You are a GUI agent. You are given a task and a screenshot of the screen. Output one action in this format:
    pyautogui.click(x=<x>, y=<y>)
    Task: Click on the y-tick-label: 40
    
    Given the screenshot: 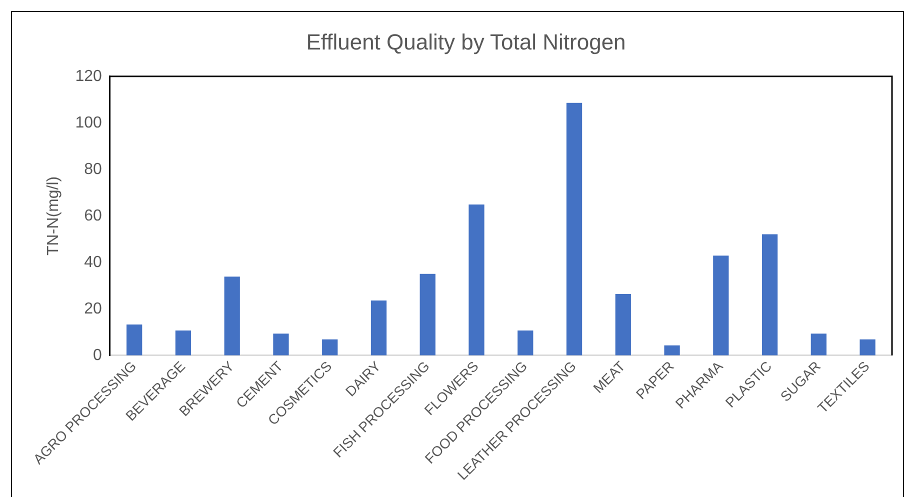 What is the action you would take?
    pyautogui.click(x=93, y=262)
    